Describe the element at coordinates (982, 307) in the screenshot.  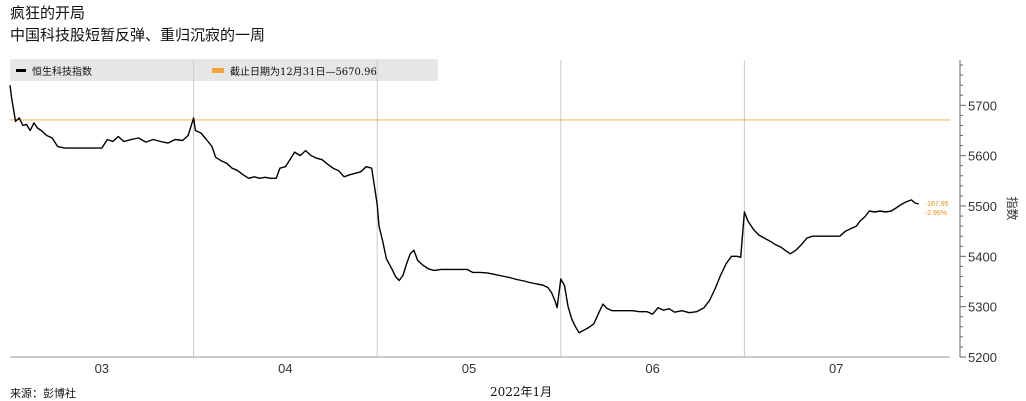
I see `y-tick-label: 5300` at that location.